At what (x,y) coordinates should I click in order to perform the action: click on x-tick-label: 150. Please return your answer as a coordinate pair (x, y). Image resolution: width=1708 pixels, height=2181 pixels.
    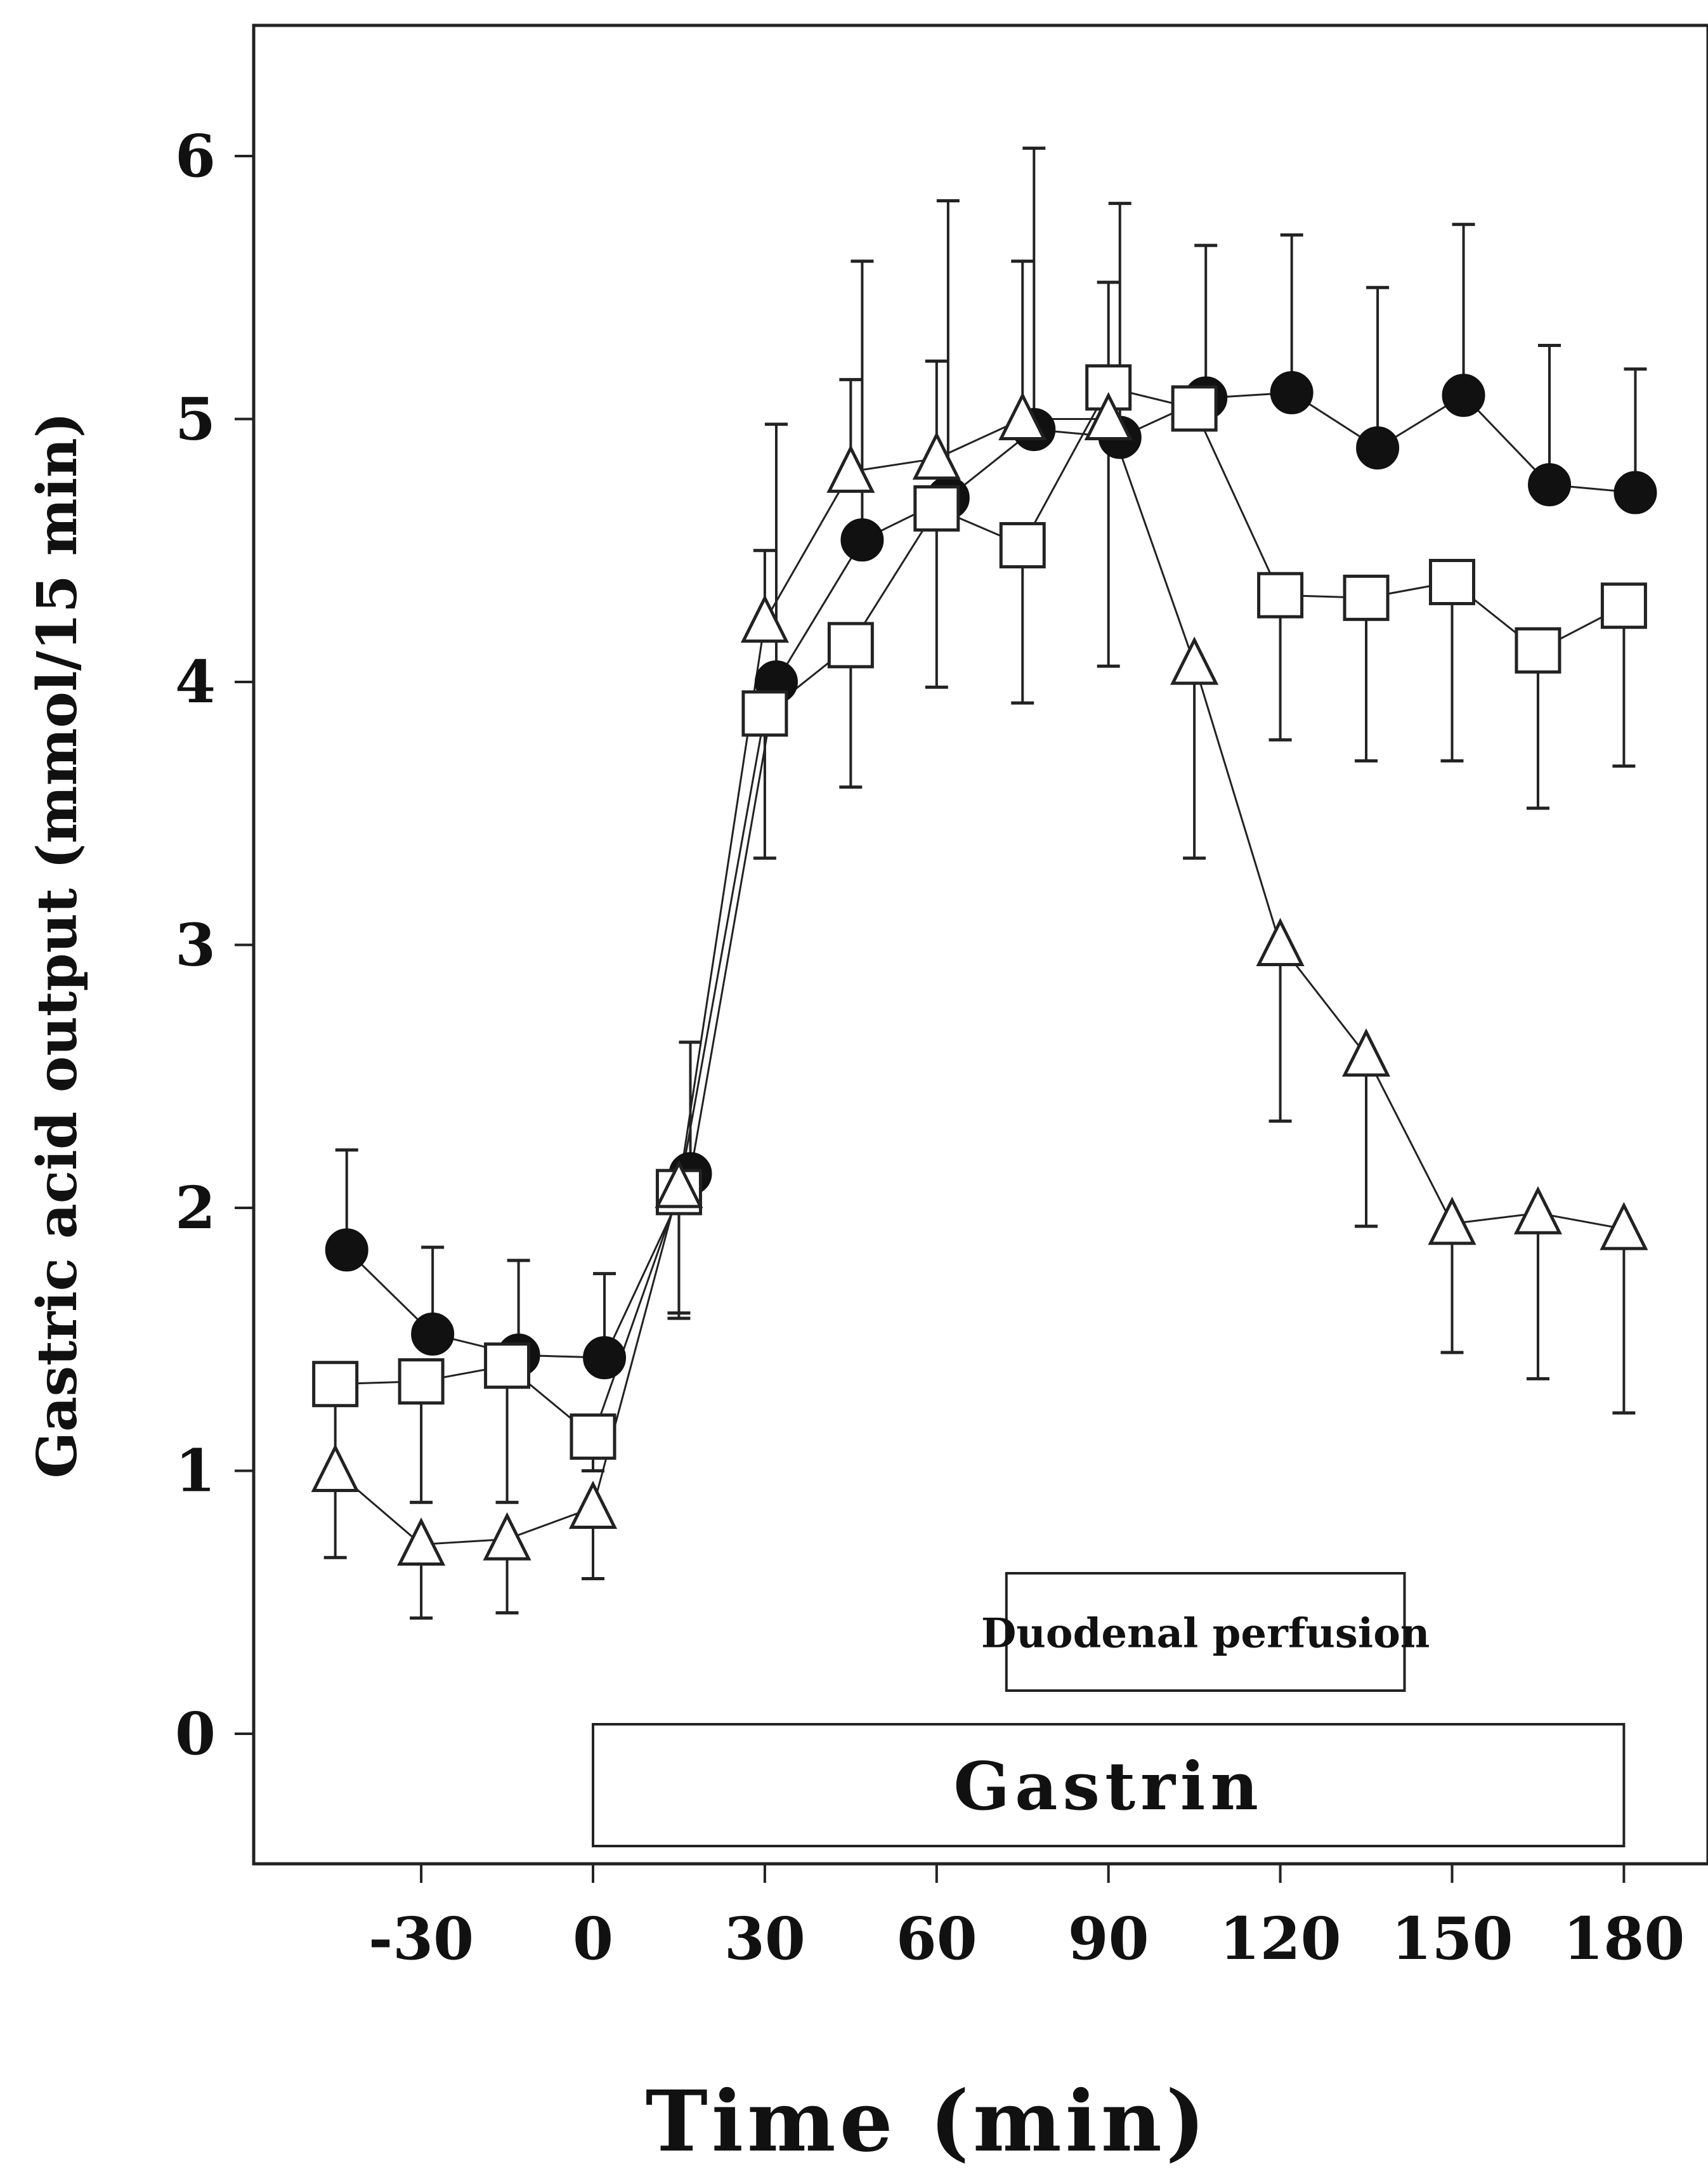
    Looking at the image, I should click on (1452, 1939).